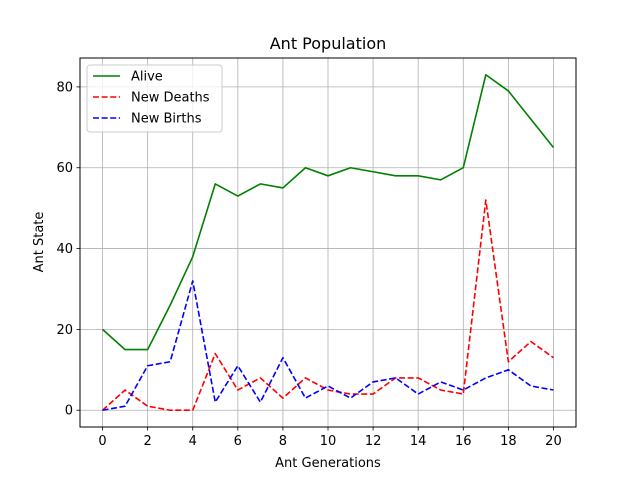 This screenshot has height=480, width=640. I want to click on x-tick-label: 10, so click(328, 441).